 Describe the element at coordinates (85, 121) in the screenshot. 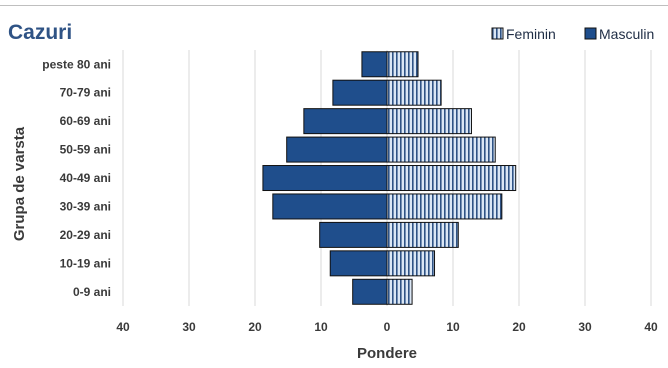

I see `category-label: 60-69 ani` at that location.